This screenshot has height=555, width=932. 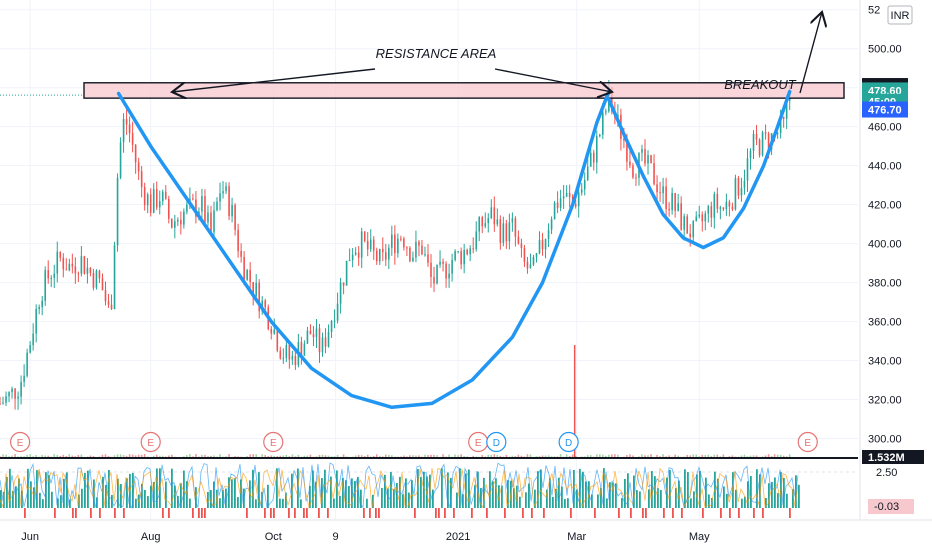 What do you see at coordinates (568, 442) in the screenshot?
I see `dividend-marker-circle` at bounding box center [568, 442].